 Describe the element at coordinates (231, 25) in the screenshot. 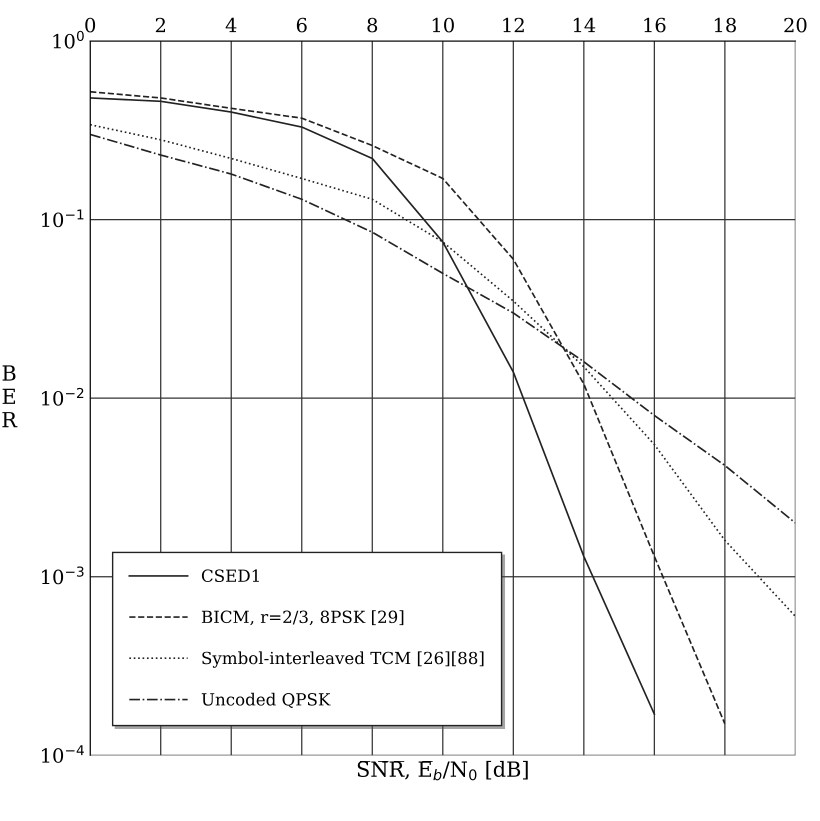

I see `x-tick-label: 4` at that location.